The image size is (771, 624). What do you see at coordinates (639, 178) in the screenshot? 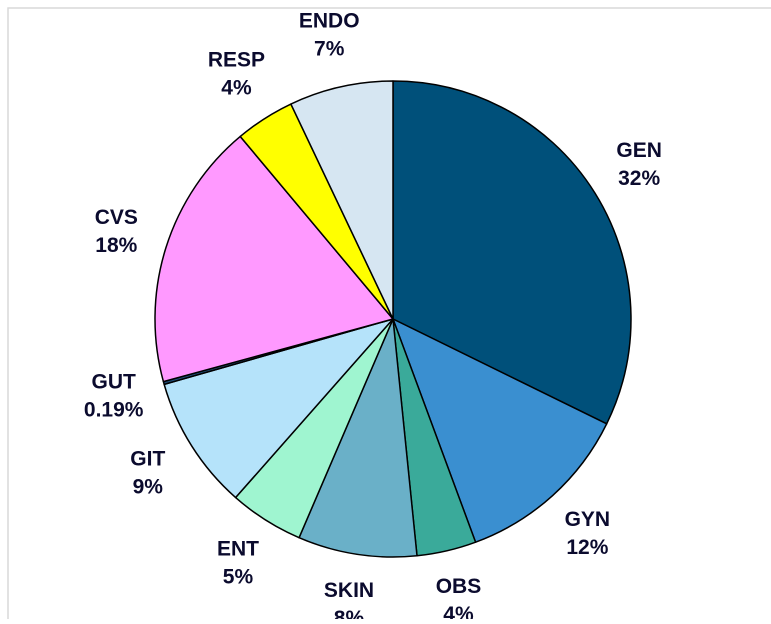
I see `slice-value: 32%` at bounding box center [639, 178].